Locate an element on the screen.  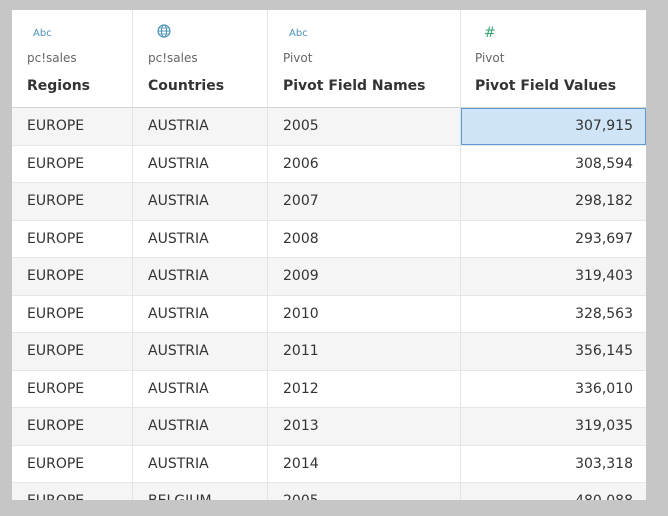
table-row: EUROPE AUSTRIA 2012 336,010 is located at coordinates (329, 389).